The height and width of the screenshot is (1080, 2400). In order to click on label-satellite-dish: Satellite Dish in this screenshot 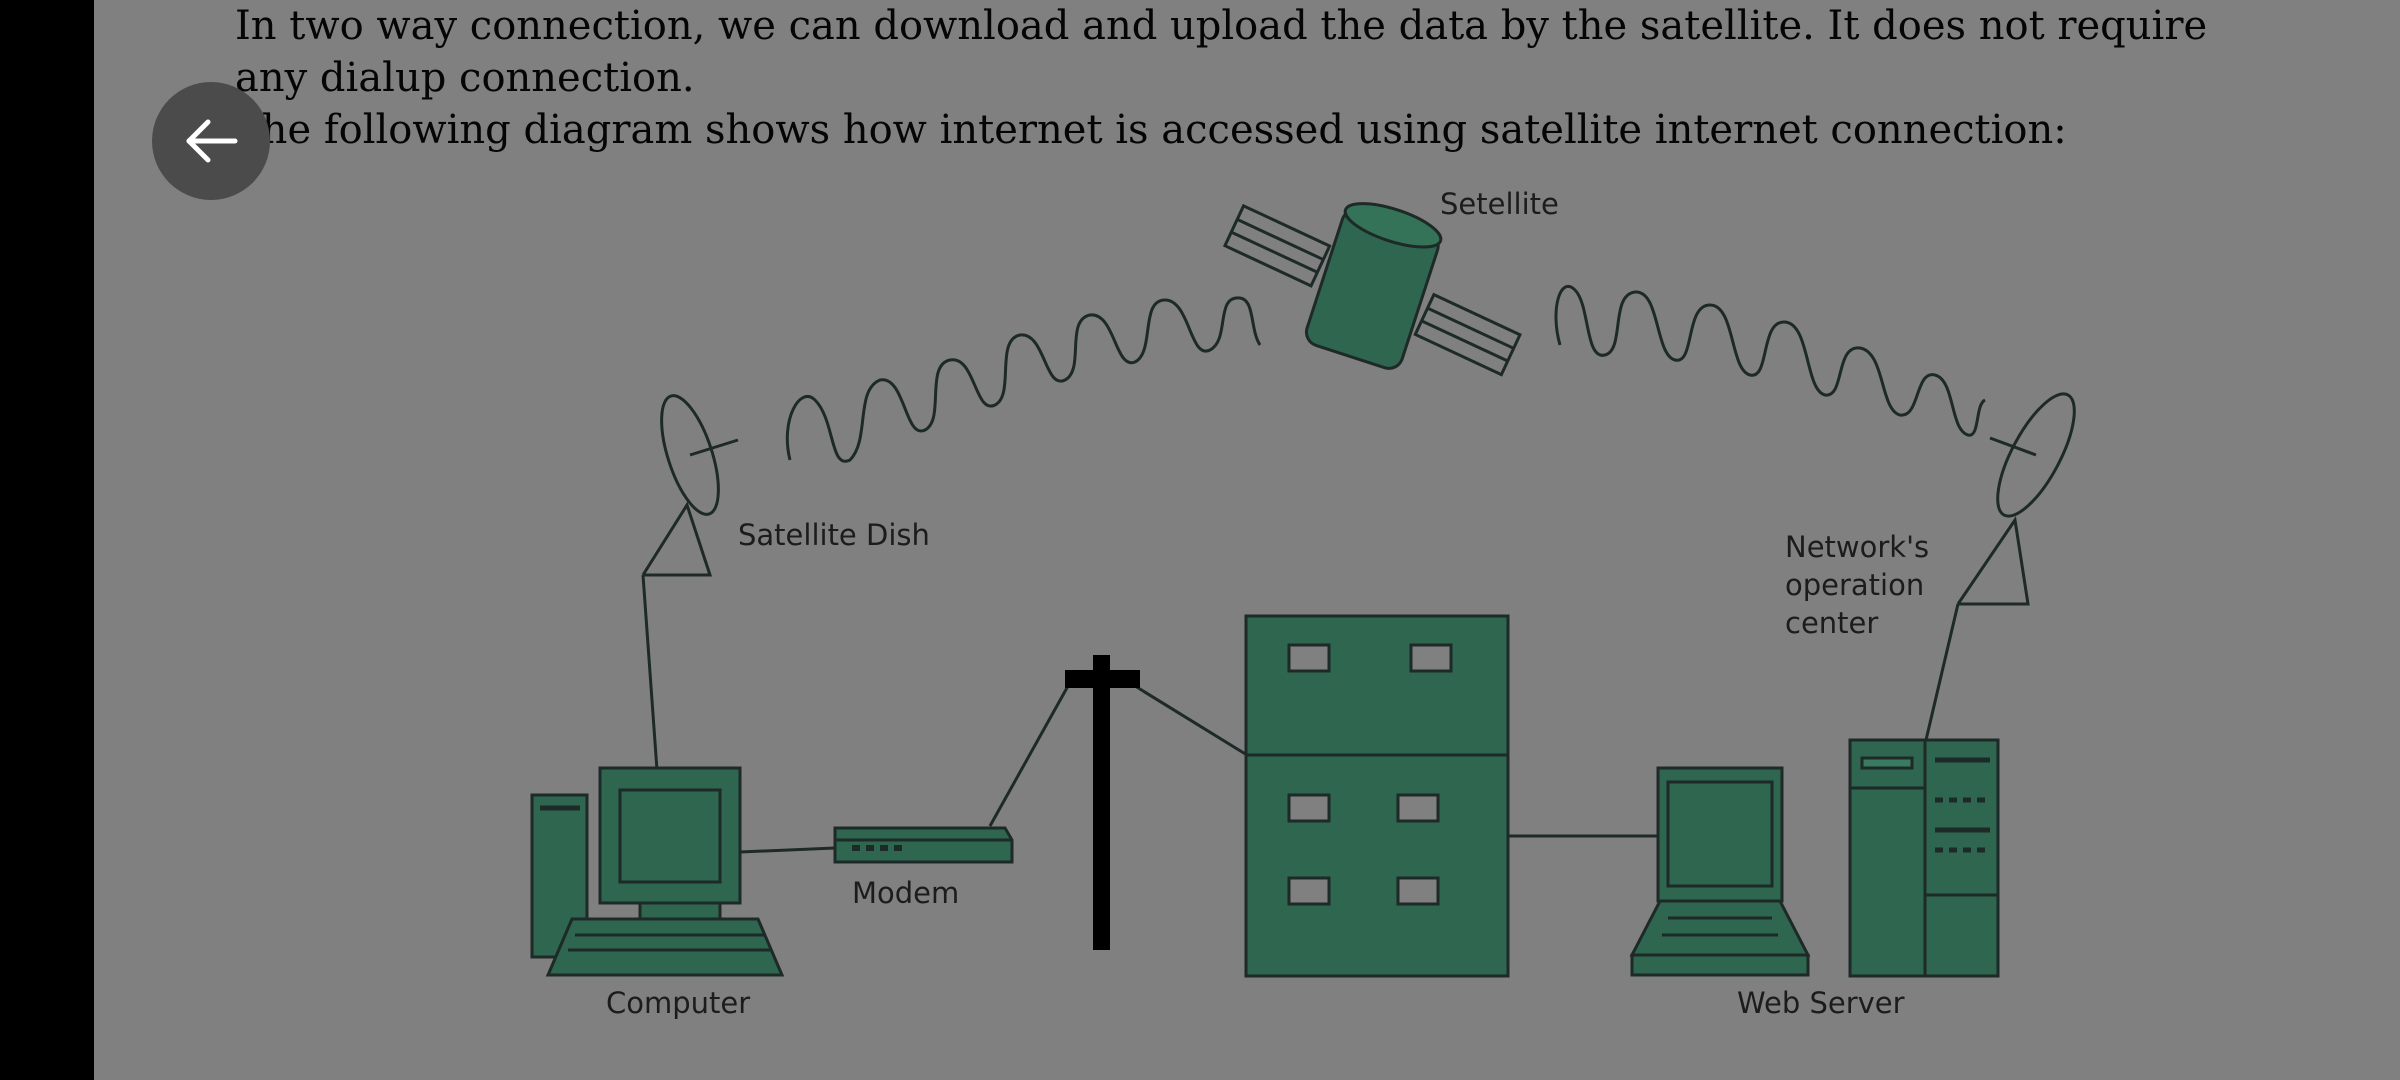, I will do `click(834, 535)`.